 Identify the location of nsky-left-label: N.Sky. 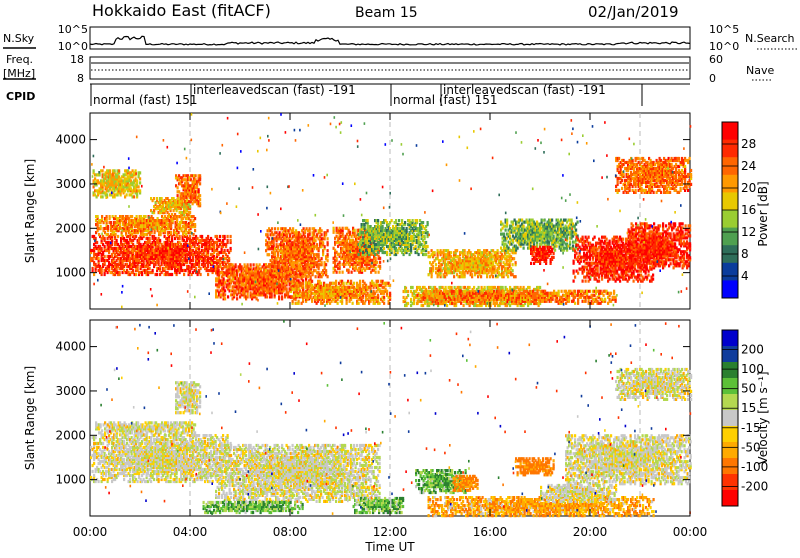
(19, 38).